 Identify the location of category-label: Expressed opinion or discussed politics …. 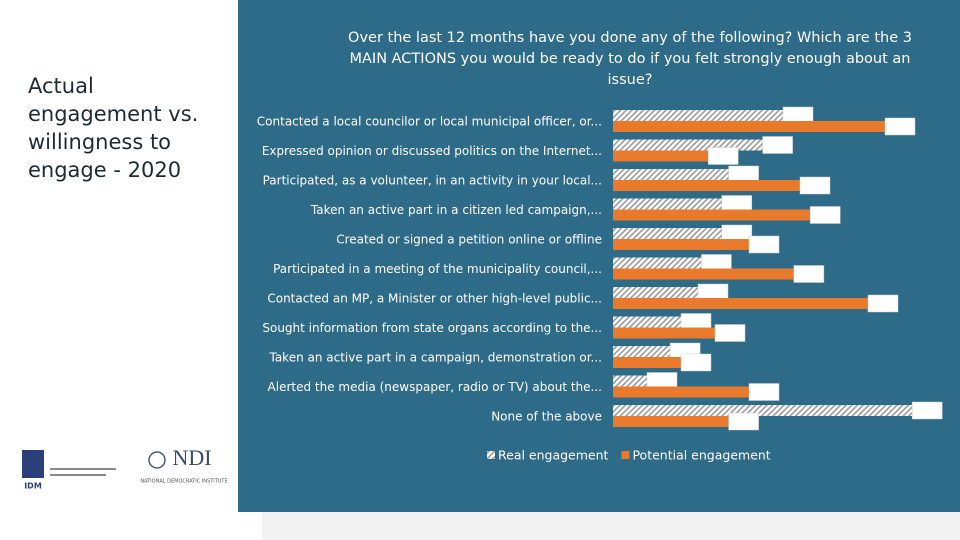
(432, 151).